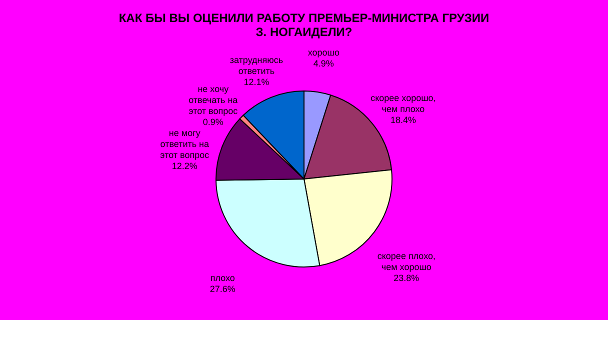  I want to click on data-label: 0.9%, so click(213, 121).